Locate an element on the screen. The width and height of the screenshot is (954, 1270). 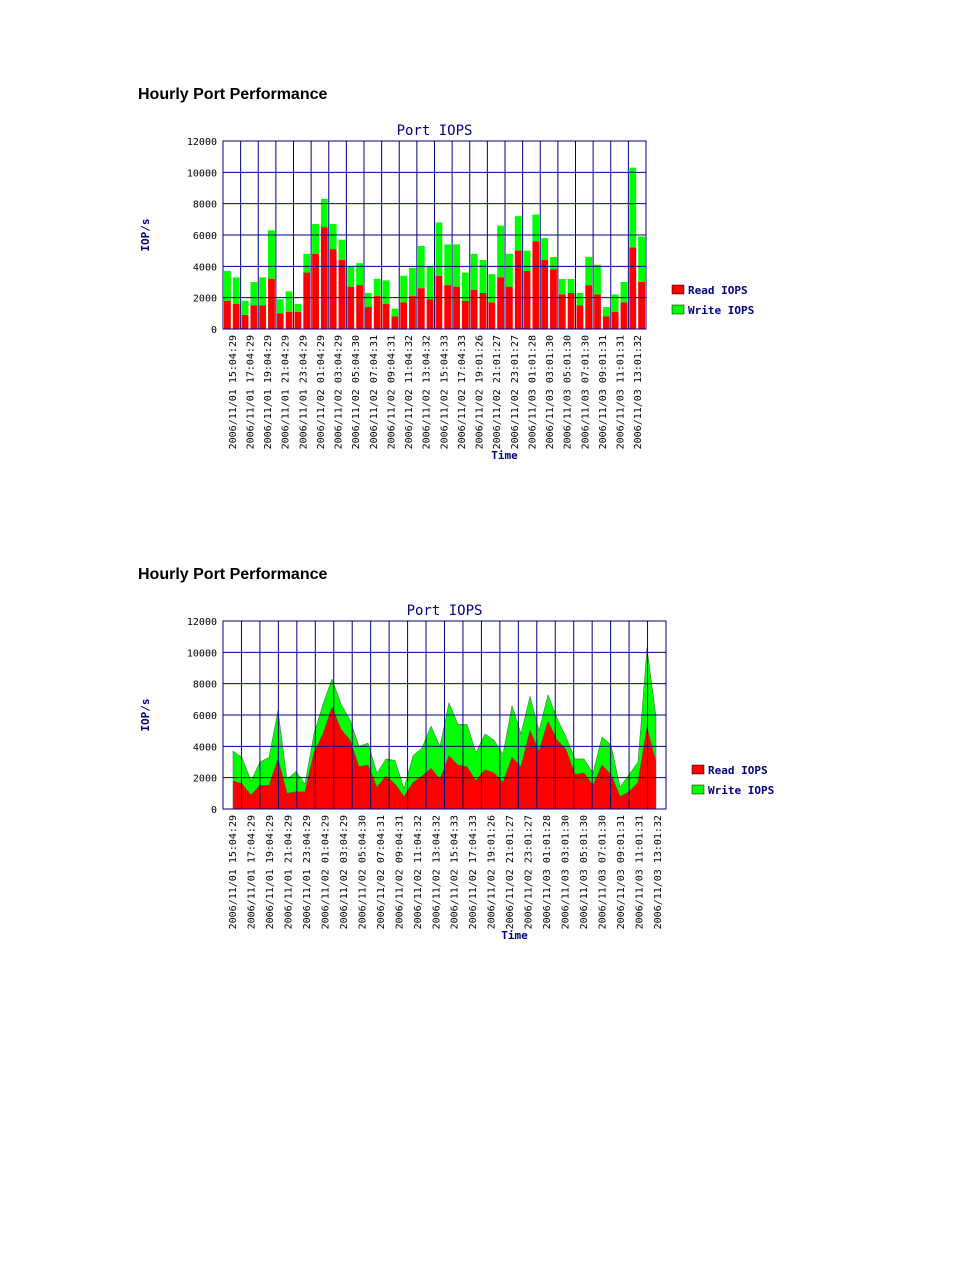
x-tick-label: 2006/11/03 09:01:31 is located at coordinates (603, 392).